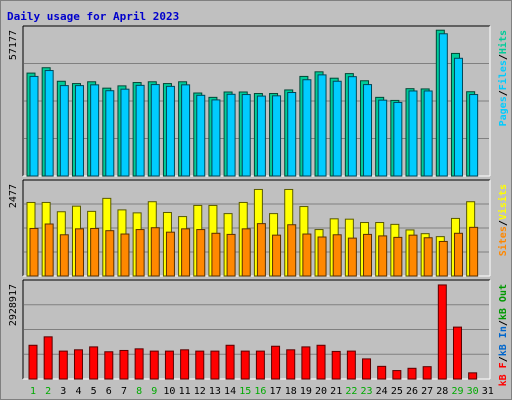  I want to click on x-axis-day-label: 13, so click(215, 391).